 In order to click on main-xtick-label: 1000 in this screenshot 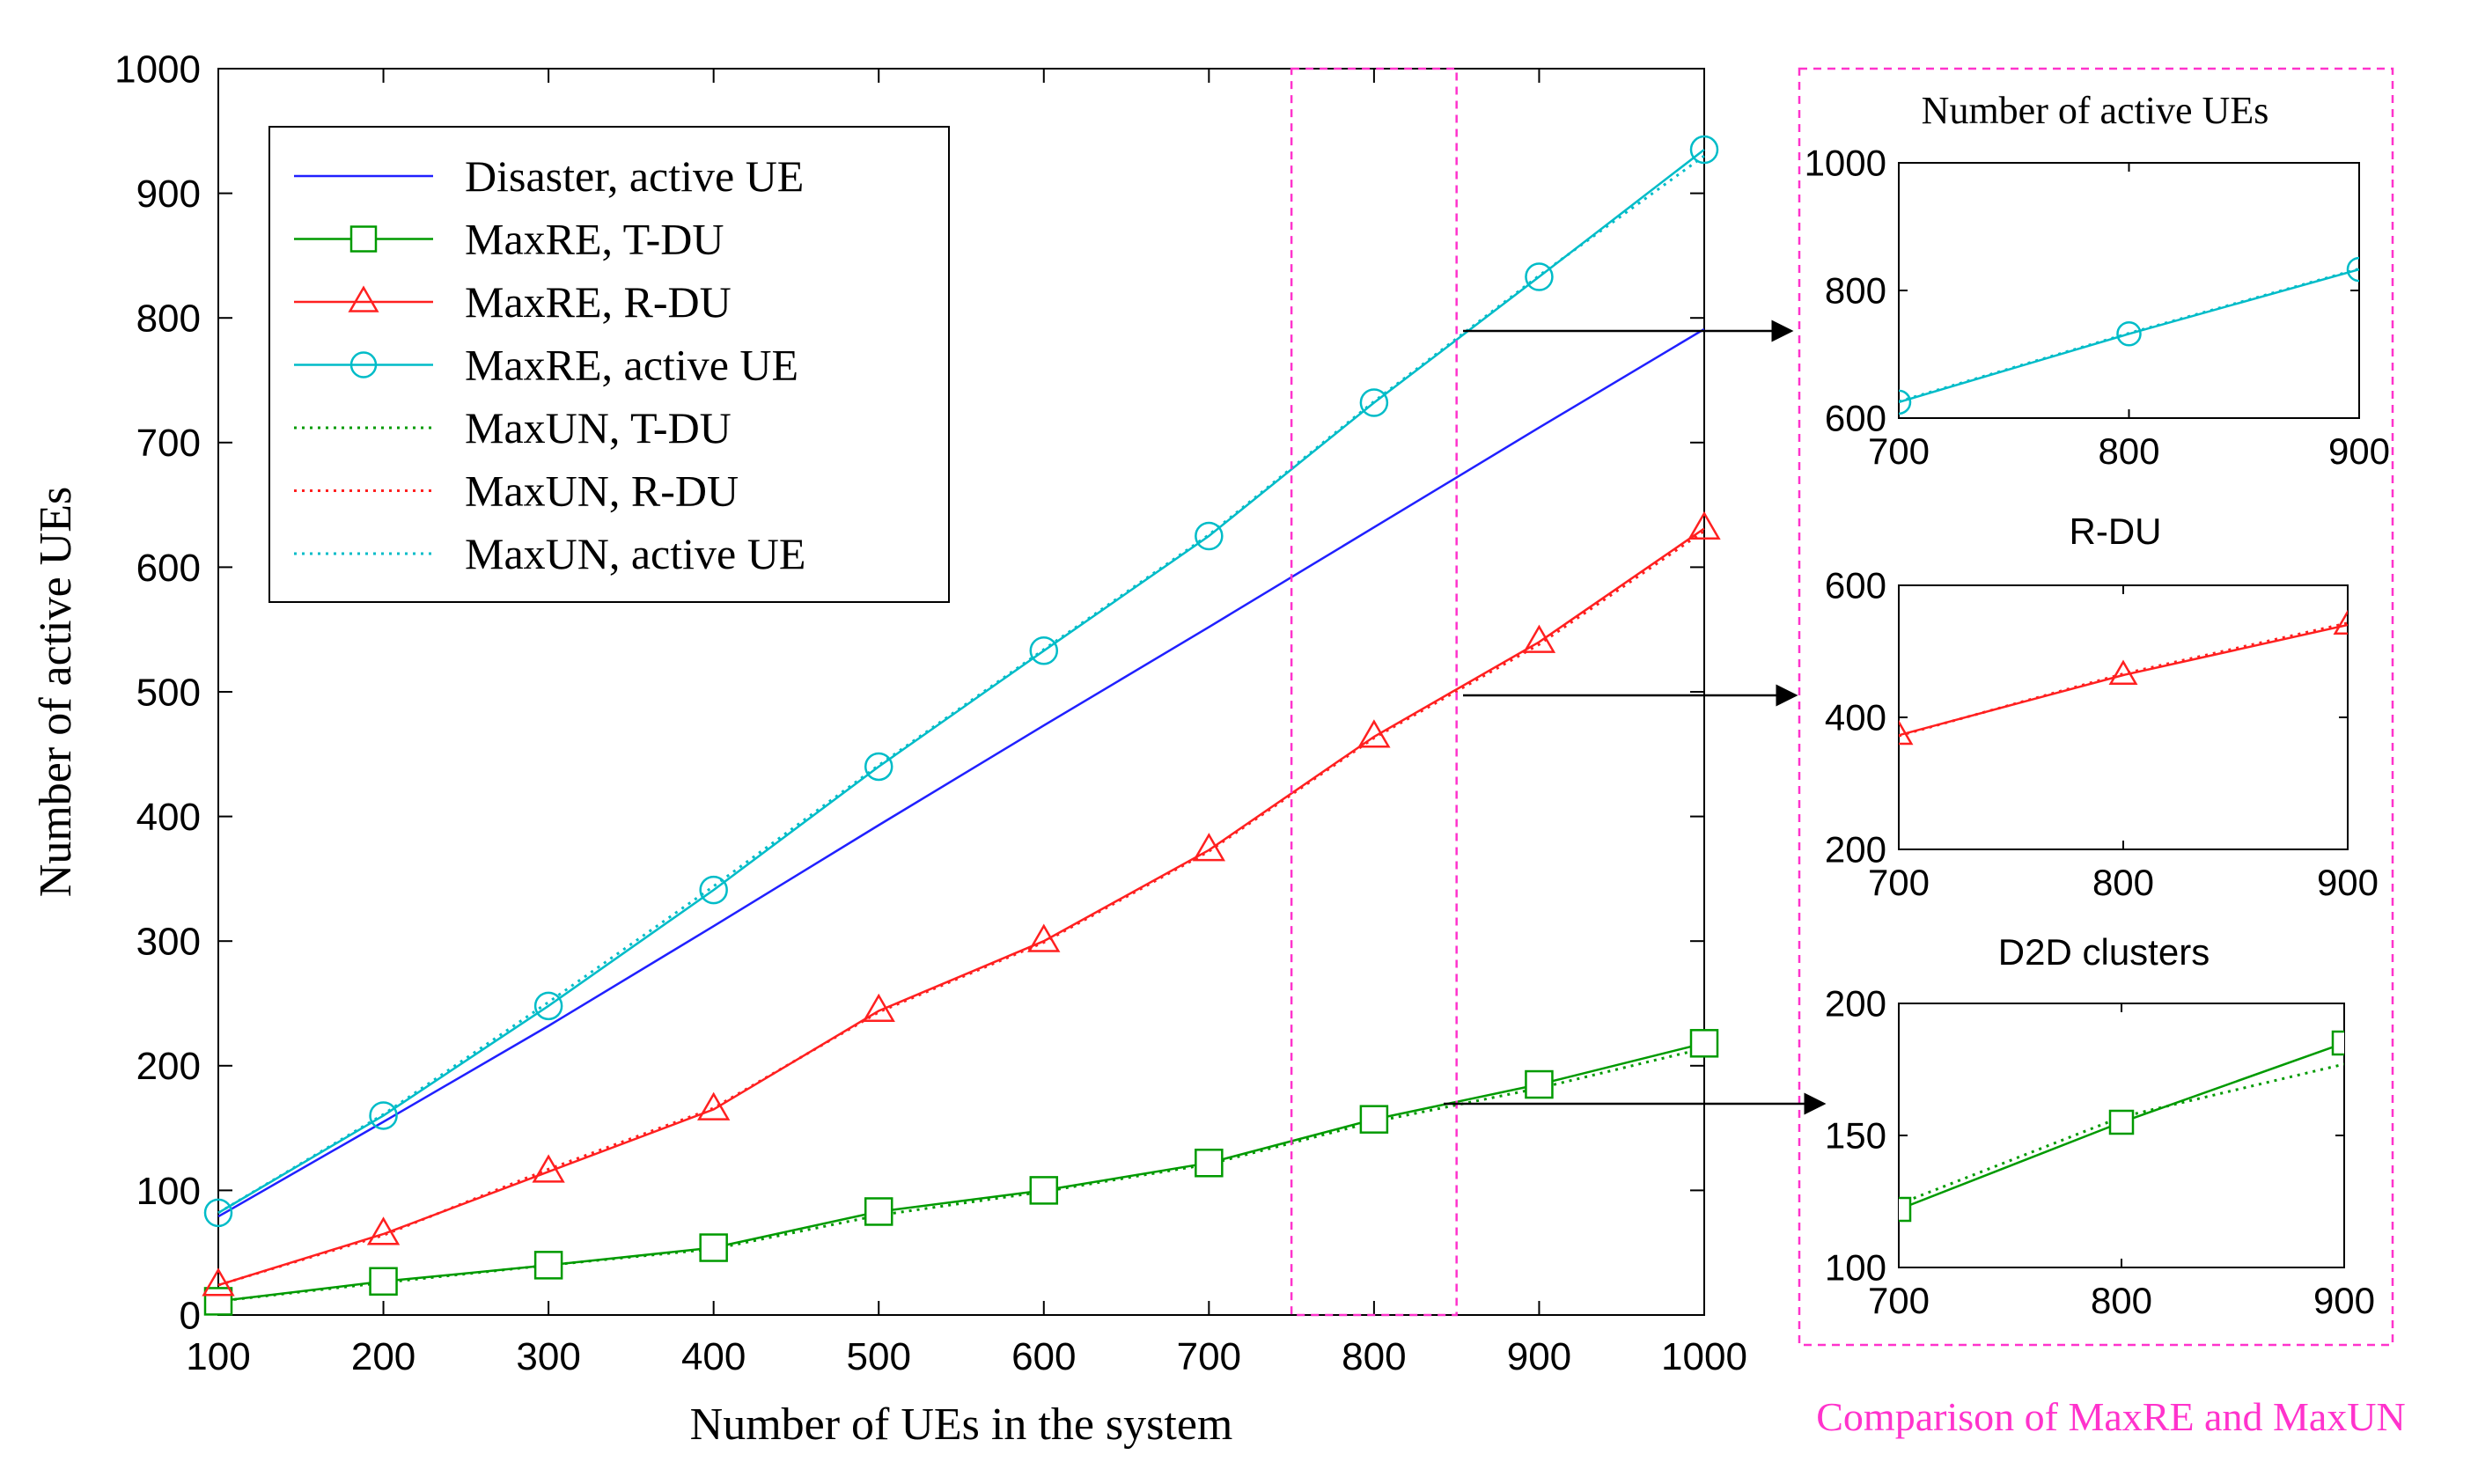, I will do `click(1704, 1357)`.